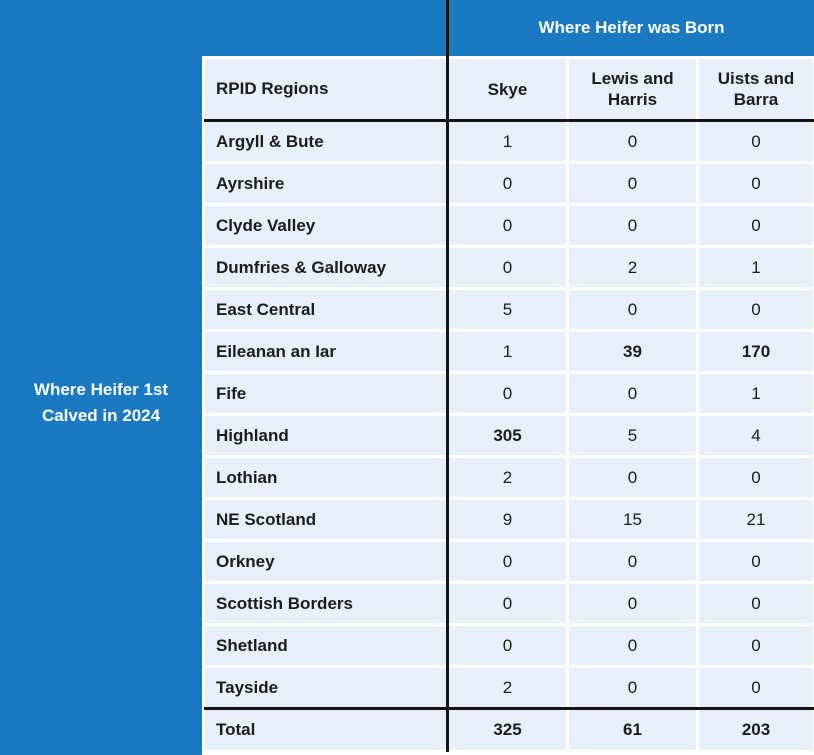  I want to click on value-cell: 170, so click(756, 351).